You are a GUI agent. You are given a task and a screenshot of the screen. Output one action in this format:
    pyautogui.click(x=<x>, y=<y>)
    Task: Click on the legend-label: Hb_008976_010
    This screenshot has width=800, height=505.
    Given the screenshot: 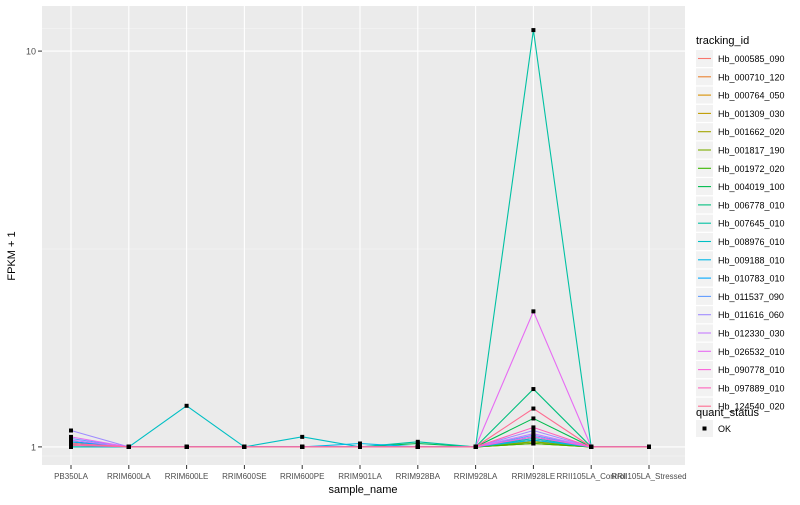 What is the action you would take?
    pyautogui.click(x=751, y=242)
    